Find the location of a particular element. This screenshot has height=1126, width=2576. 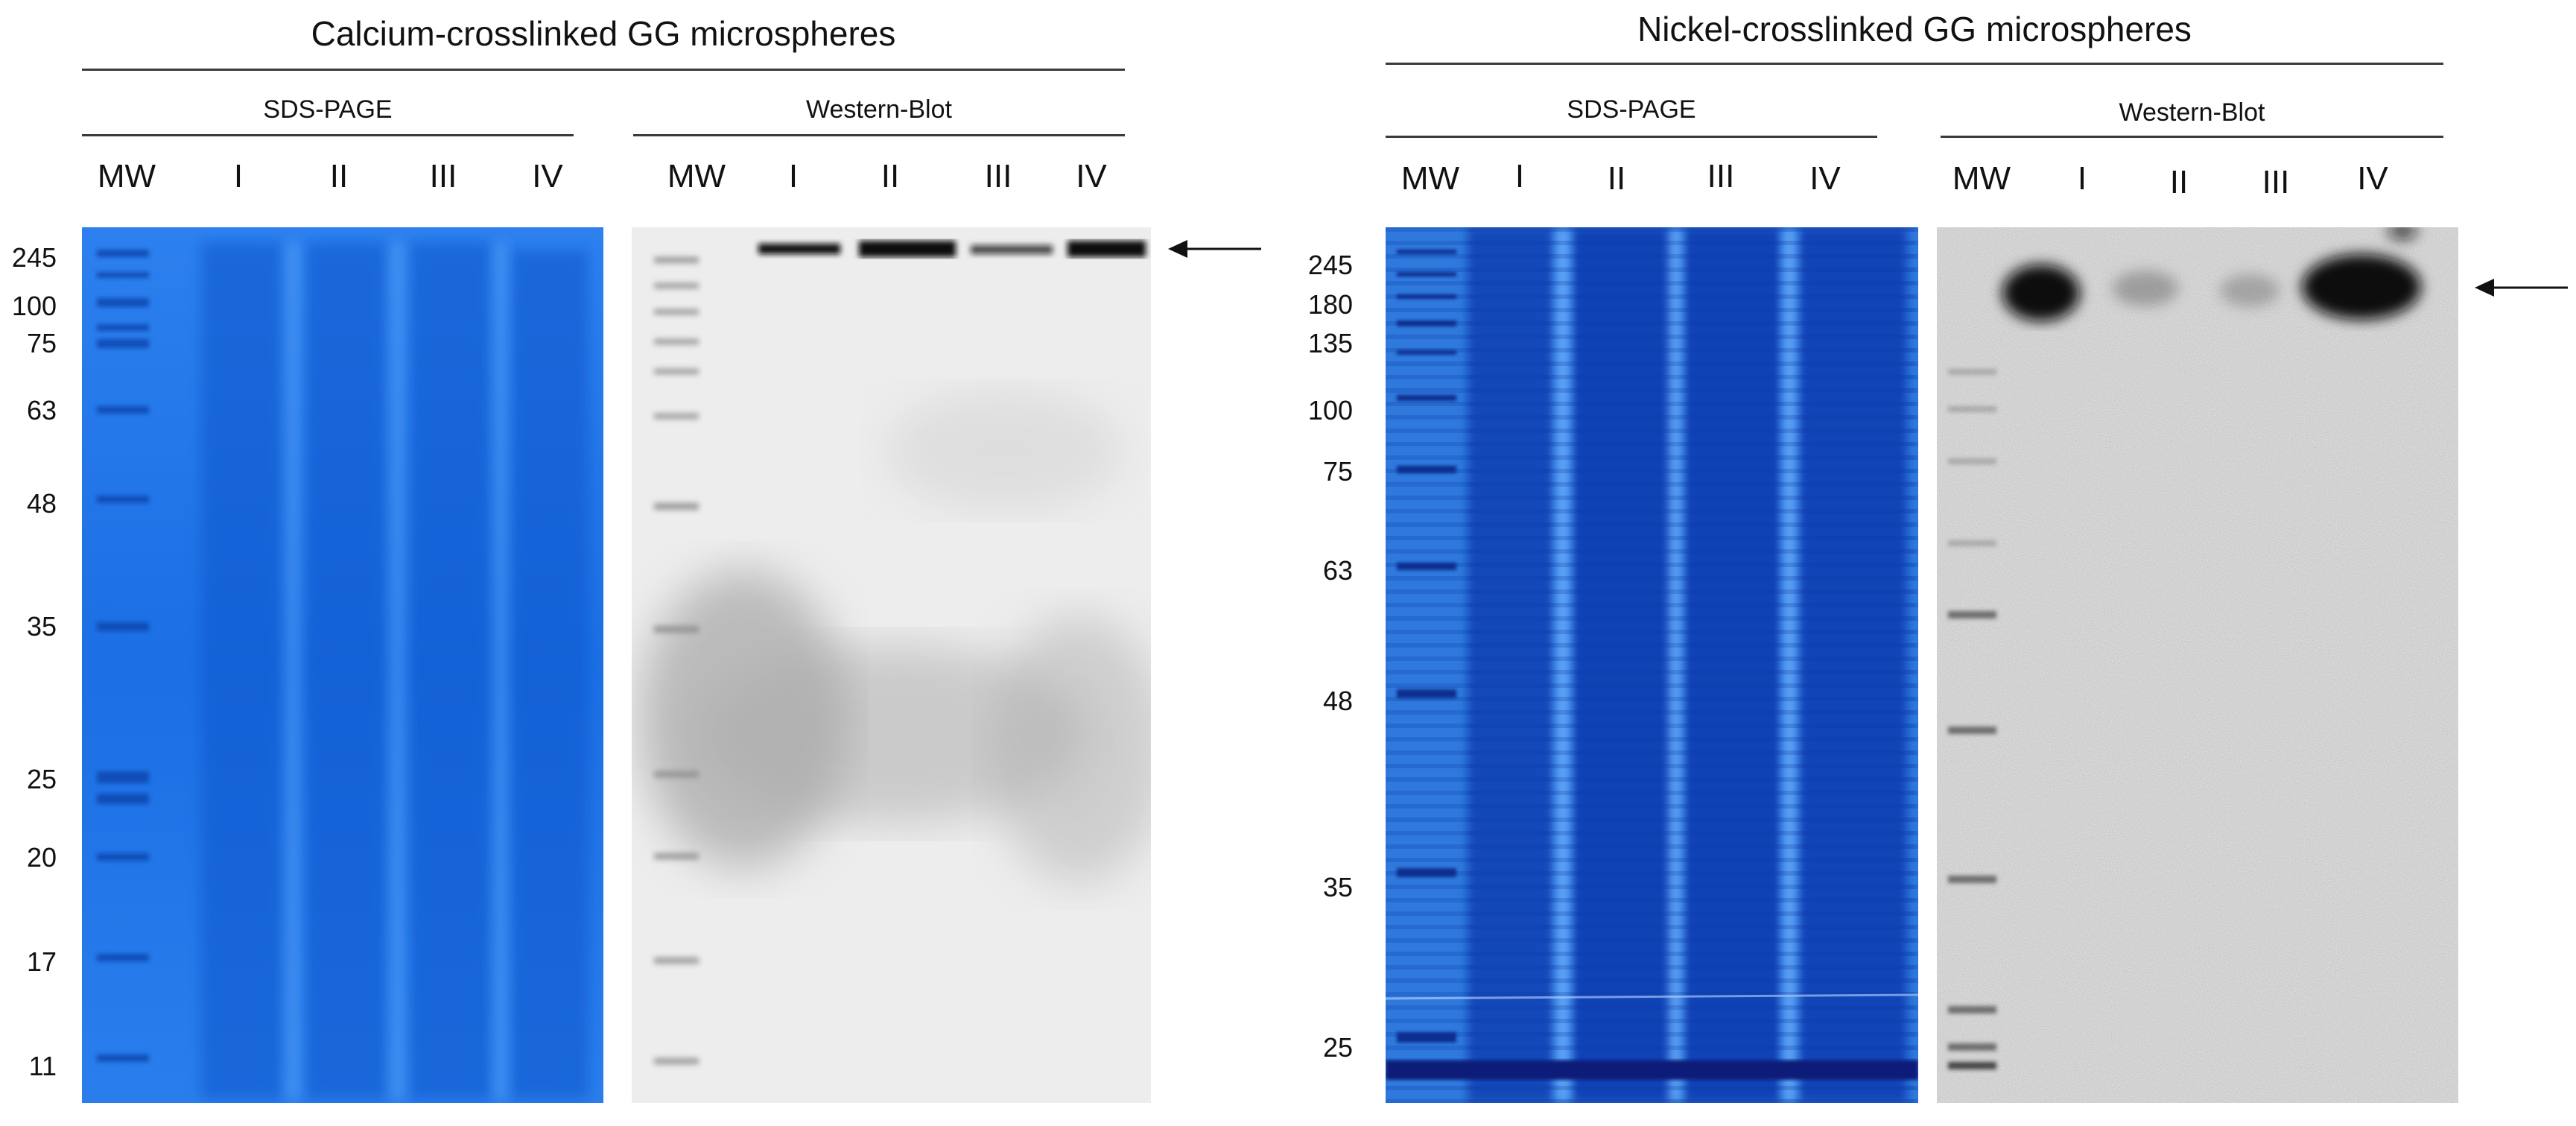

calcium-target-band-arrow-icon is located at coordinates (1215, 248).